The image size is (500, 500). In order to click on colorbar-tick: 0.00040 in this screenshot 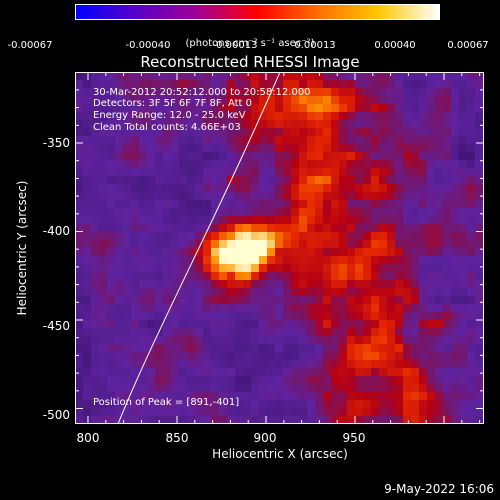, I will do `click(395, 45)`.